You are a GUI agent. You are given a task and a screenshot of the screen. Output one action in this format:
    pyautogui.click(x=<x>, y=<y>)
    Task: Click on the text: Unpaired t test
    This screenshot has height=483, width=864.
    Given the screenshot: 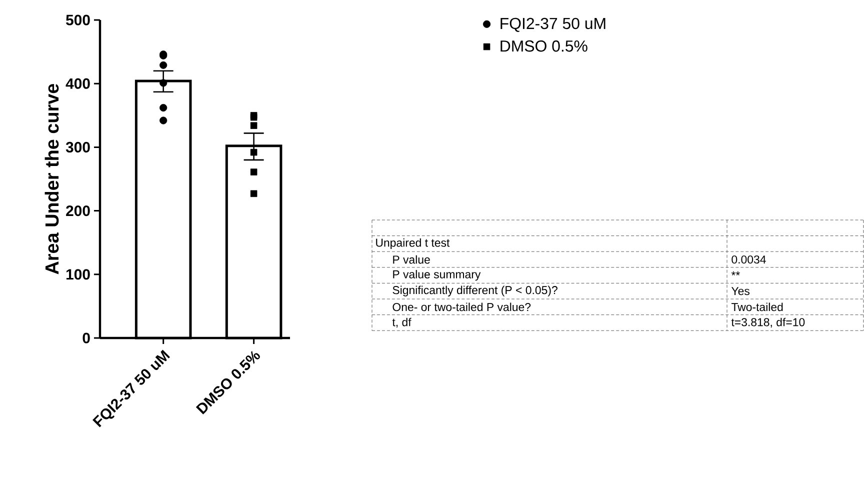 What is the action you would take?
    pyautogui.click(x=413, y=244)
    